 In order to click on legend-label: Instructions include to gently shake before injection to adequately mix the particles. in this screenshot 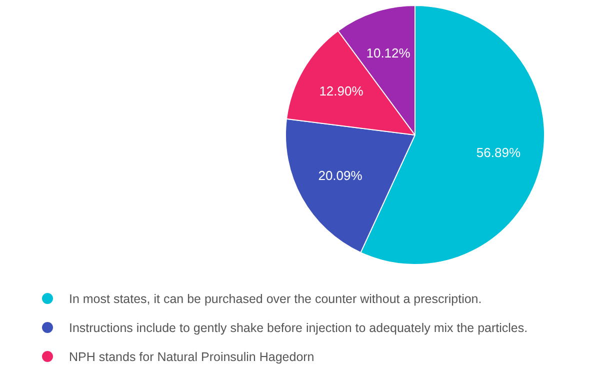, I will do `click(298, 327)`.